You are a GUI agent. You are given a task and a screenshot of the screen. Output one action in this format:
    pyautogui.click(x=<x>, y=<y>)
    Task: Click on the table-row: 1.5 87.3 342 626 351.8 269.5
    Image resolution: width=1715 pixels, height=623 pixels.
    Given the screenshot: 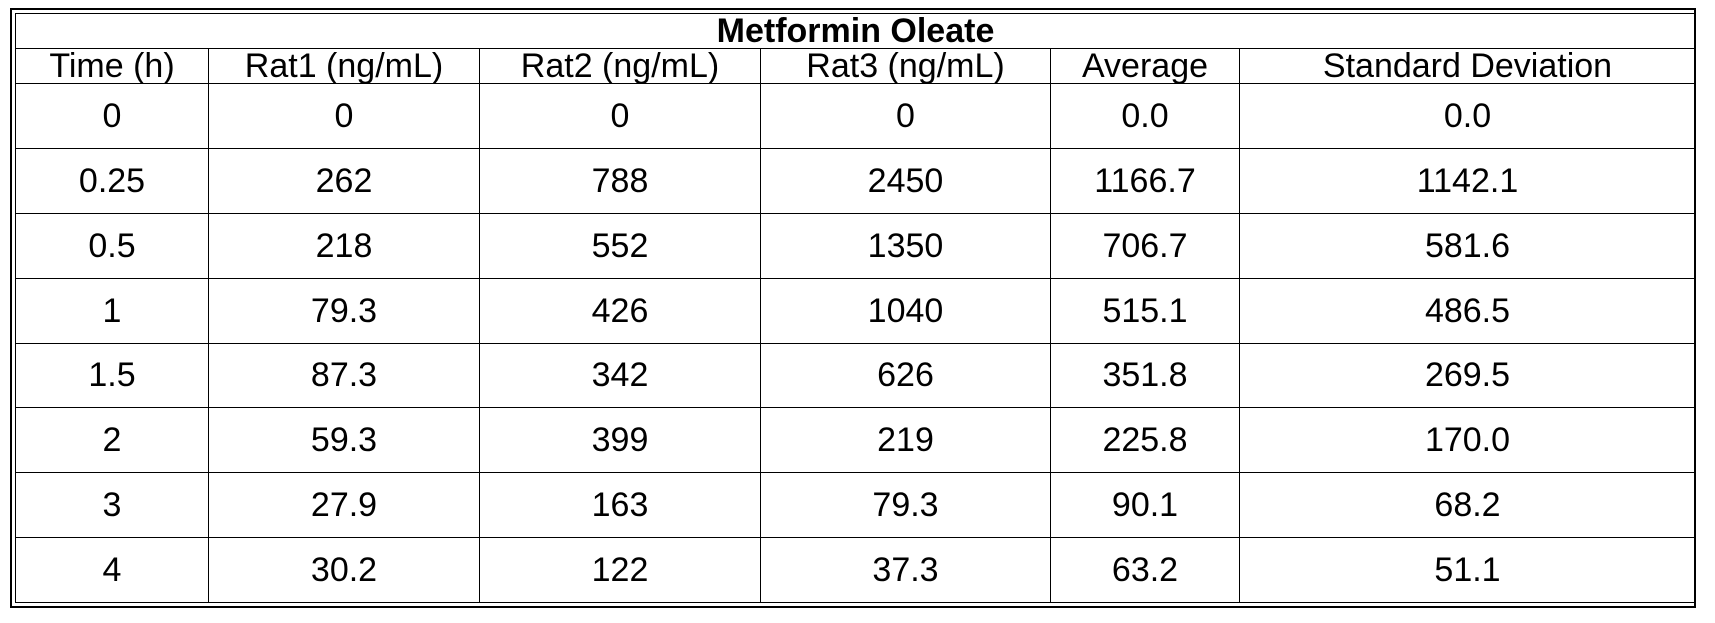 What is the action you would take?
    pyautogui.click(x=855, y=375)
    